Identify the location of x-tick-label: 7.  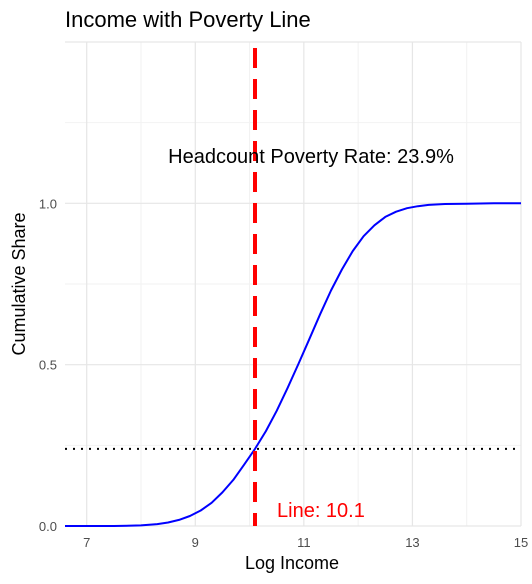
(86, 542).